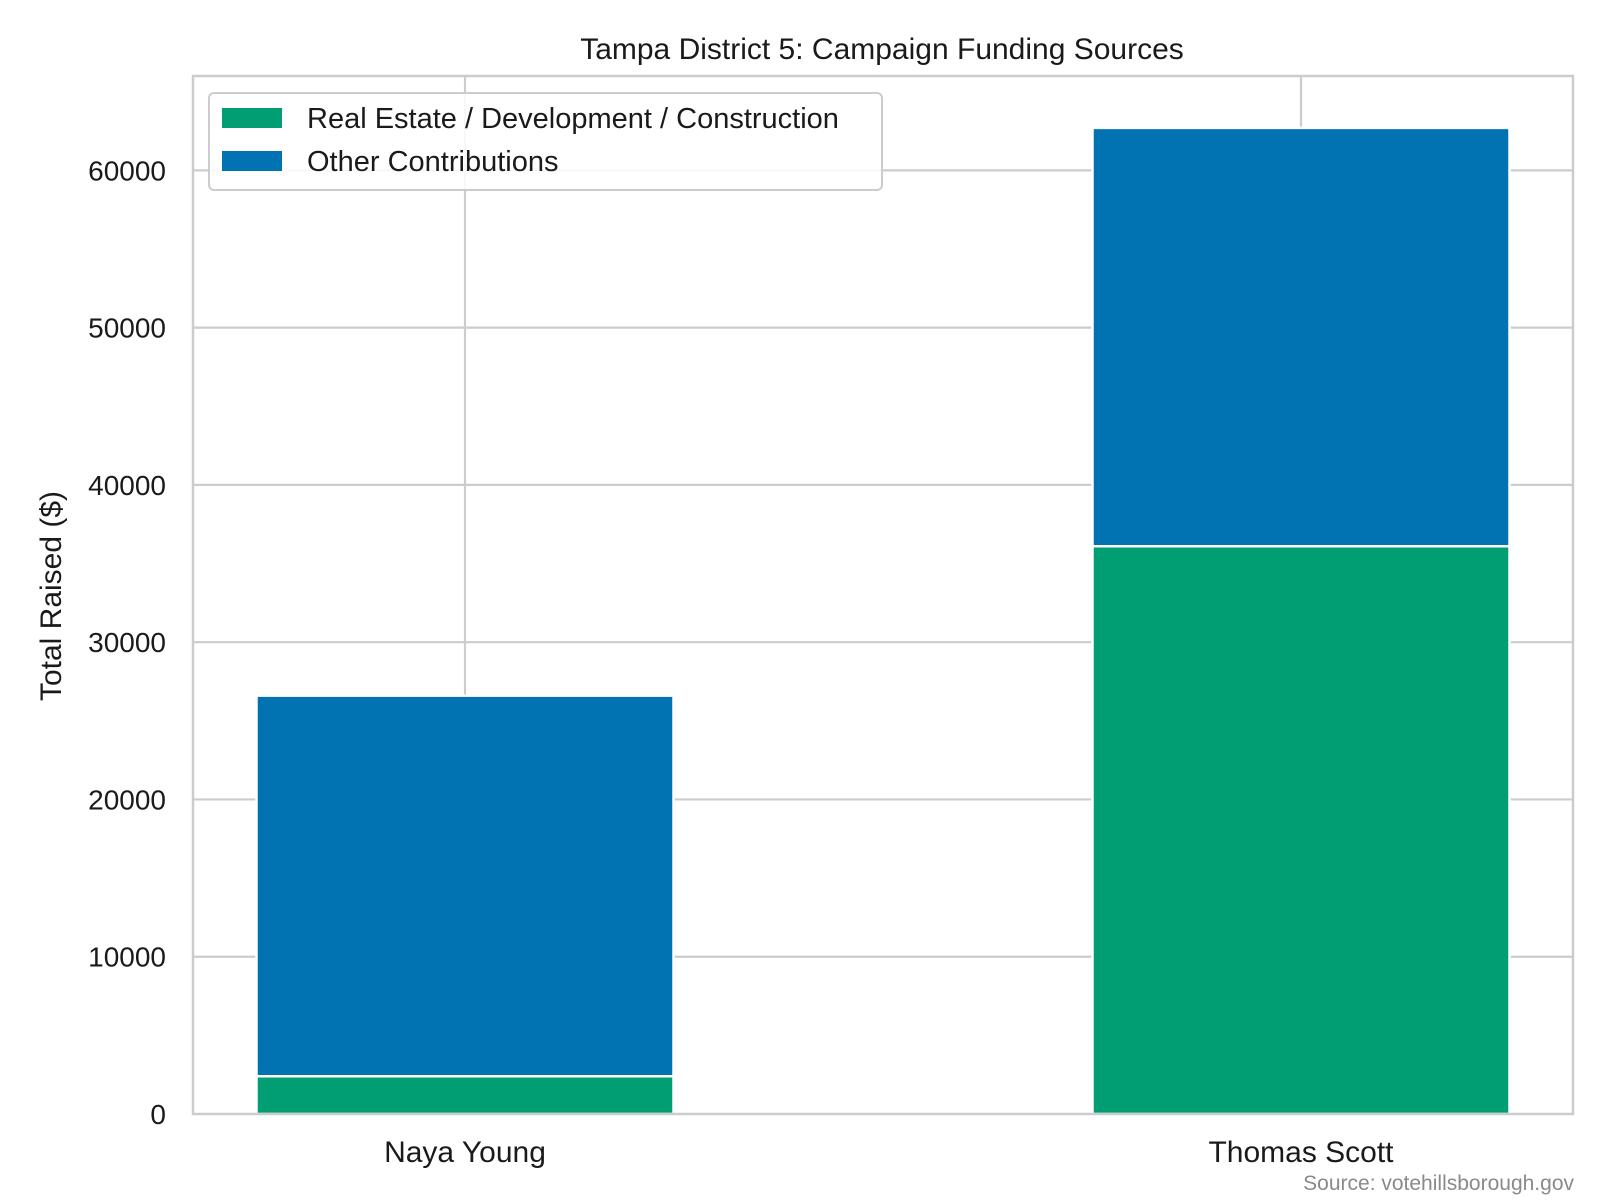 The image size is (1600, 1200). I want to click on y-tick-label: 10000, so click(127, 957).